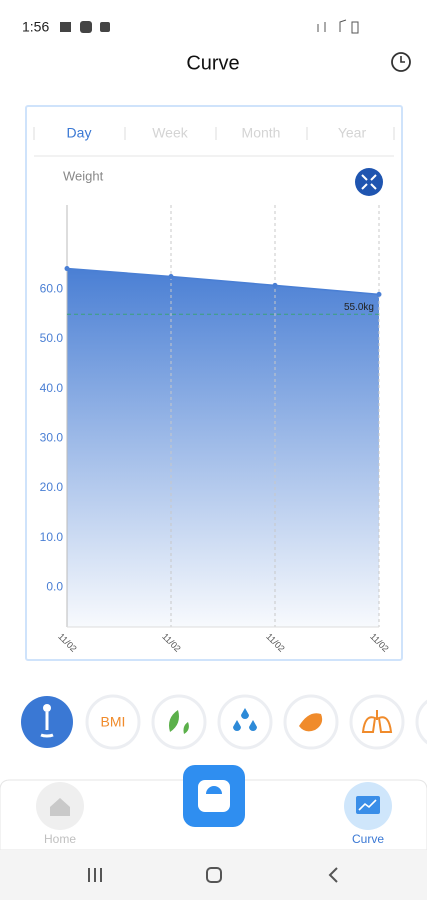 This screenshot has height=900, width=427. Describe the element at coordinates (212, 63) in the screenshot. I see `header-title: Curve` at that location.